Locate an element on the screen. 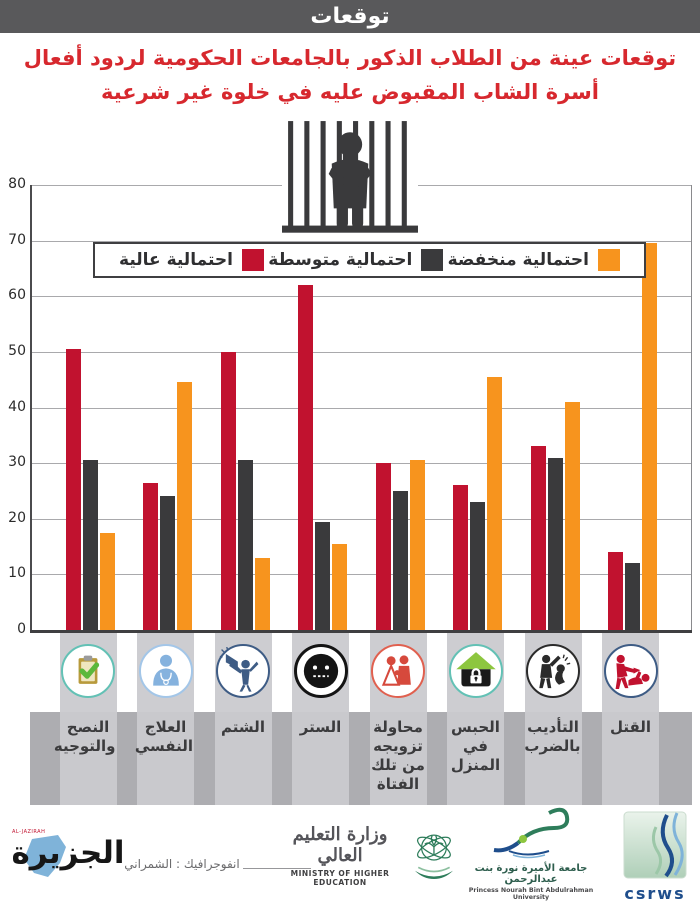  legend-item: احتمالية متوسطة is located at coordinates (356, 260).